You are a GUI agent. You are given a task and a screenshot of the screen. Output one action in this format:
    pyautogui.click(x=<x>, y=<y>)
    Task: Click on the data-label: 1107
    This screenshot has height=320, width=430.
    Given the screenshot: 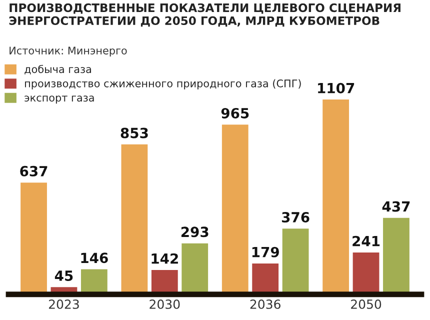 What is the action you would take?
    pyautogui.click(x=336, y=88)
    